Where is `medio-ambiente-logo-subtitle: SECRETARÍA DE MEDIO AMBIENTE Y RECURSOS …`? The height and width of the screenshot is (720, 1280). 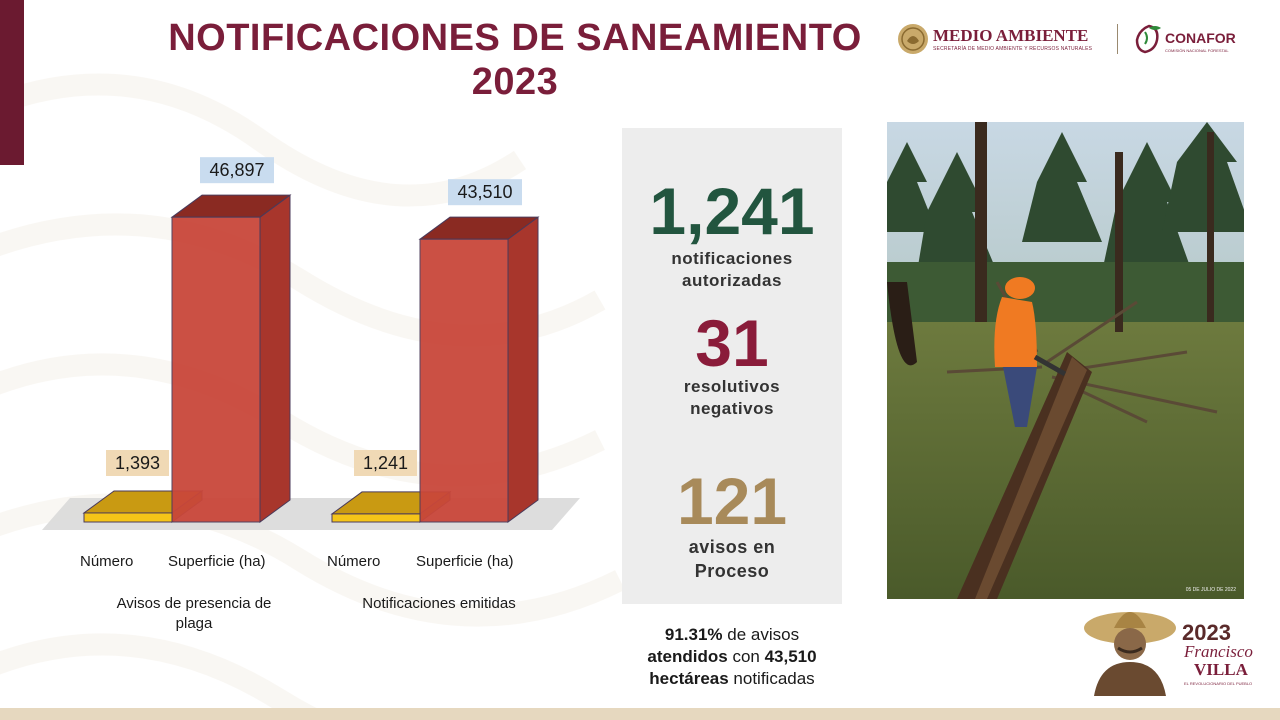
medio-ambiente-logo-subtitle: SECRETARÍA DE MEDIO AMBIENTE Y RECURSOS … is located at coordinates (1013, 49).